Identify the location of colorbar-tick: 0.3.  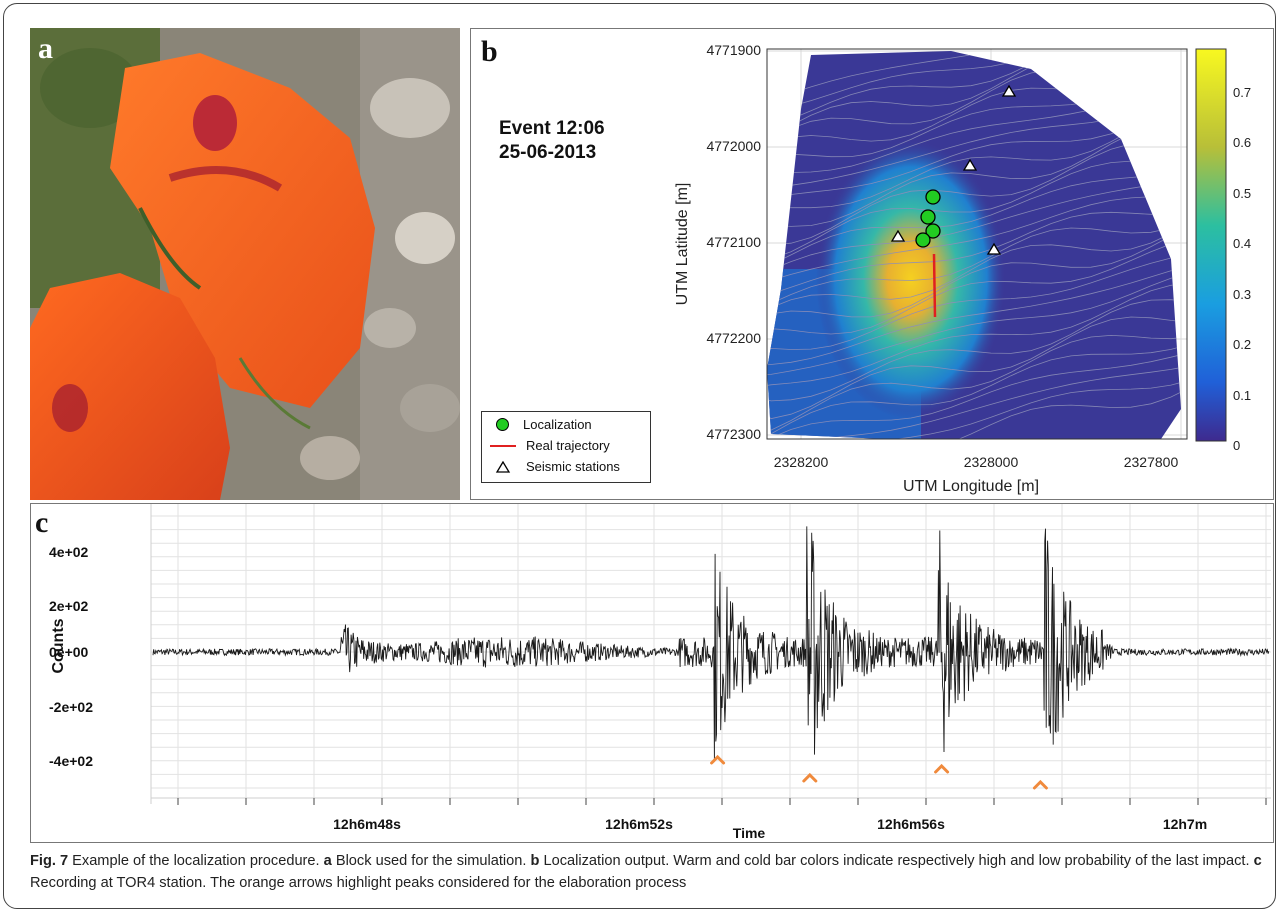
(1242, 294).